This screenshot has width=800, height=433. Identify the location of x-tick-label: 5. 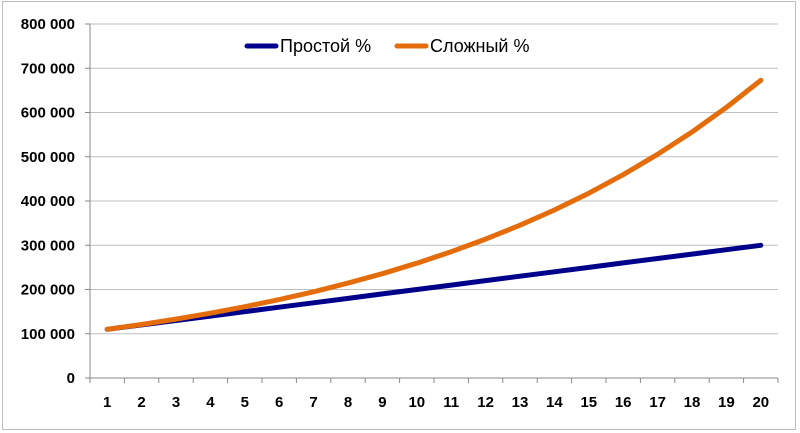
(245, 402).